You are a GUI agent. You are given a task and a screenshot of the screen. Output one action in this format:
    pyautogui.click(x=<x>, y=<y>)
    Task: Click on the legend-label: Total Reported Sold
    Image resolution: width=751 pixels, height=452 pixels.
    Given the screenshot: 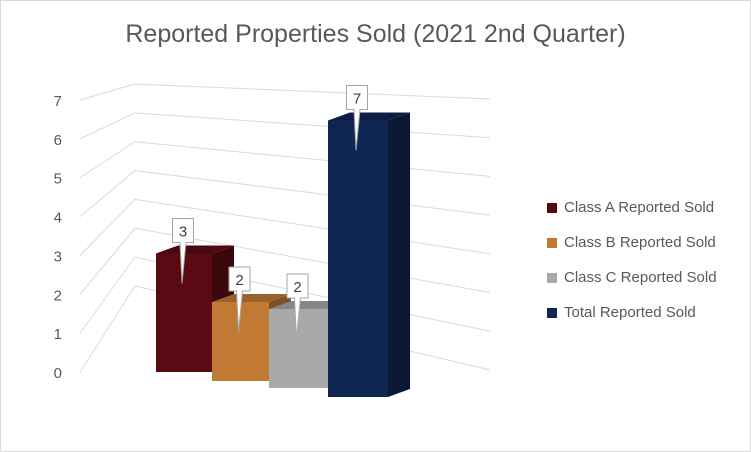 What is the action you would take?
    pyautogui.click(x=630, y=312)
    